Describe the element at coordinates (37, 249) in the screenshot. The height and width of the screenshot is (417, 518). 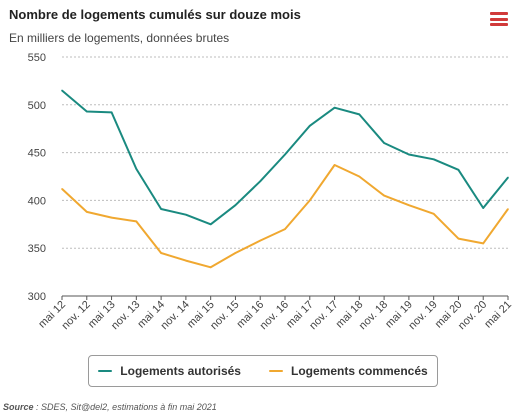
I see `y-tick-label: 350` at that location.